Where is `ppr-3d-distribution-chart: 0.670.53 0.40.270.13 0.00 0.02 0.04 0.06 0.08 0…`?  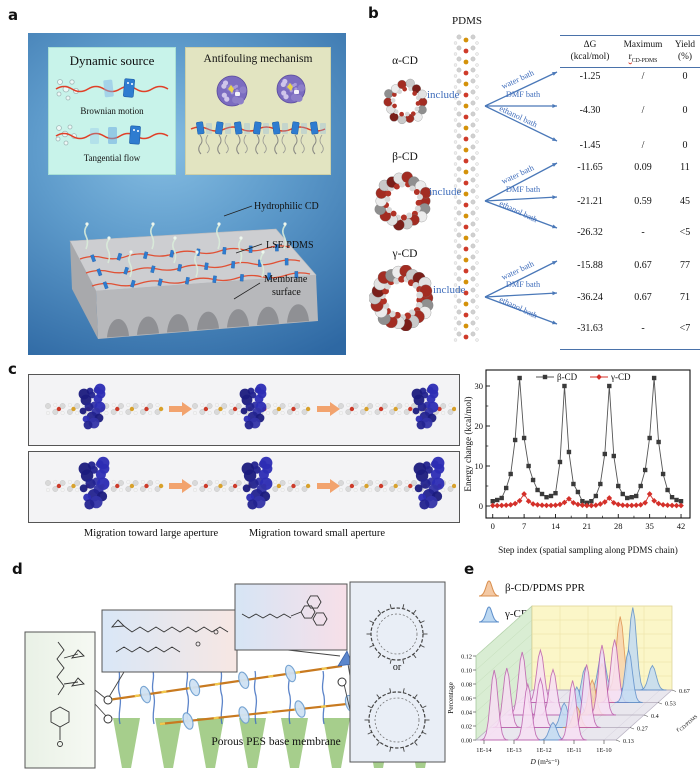
ppr-3d-distribution-chart: 0.670.53 0.40.270.13 0.00 0.02 0.04 0.06 0.08 0… is located at coordinates (573, 685).